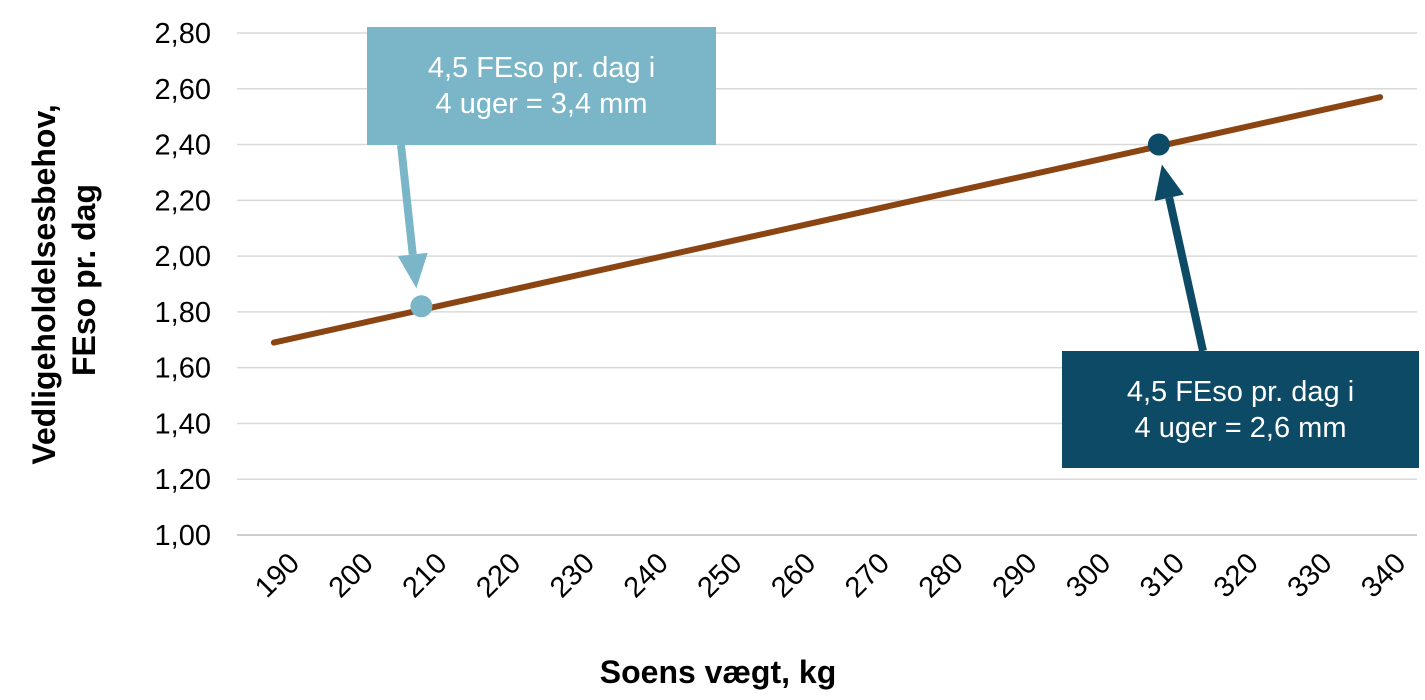 The image size is (1425, 700). Describe the element at coordinates (183, 369) in the screenshot. I see `y-tick-label: 1,60` at that location.